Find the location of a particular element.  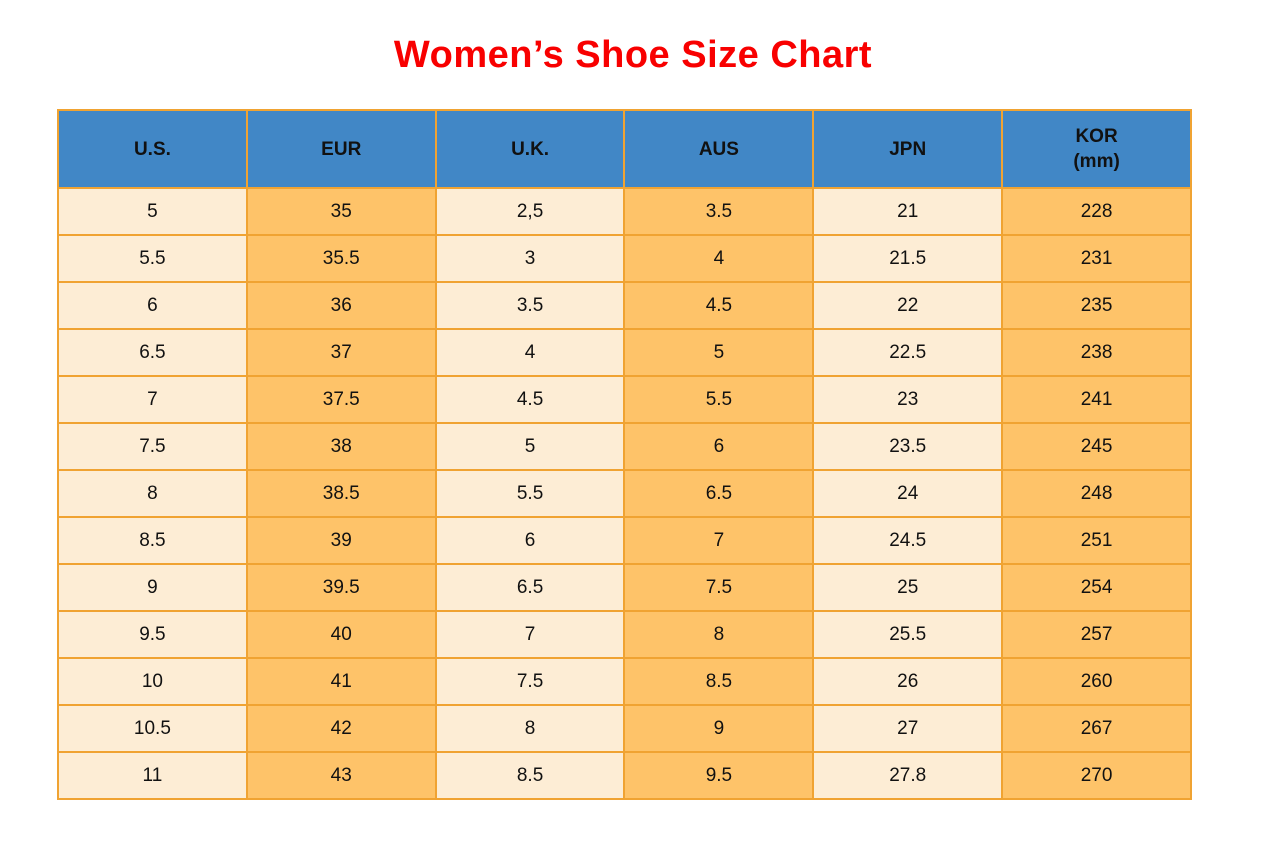

cell-jpn: 21.5 is located at coordinates (908, 258).